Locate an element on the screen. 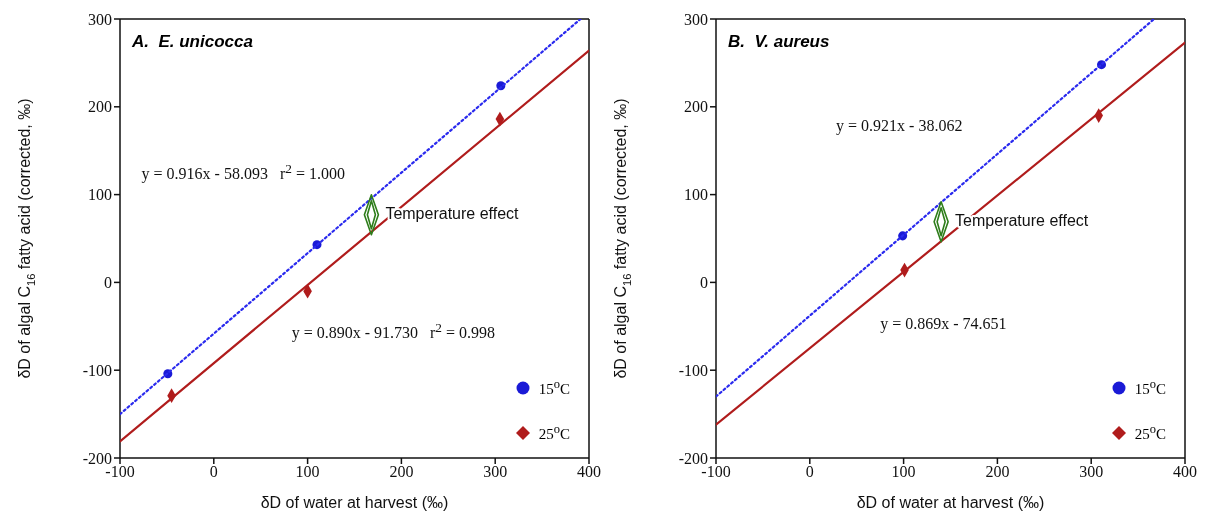 The width and height of the screenshot is (1208, 521). text: B. V. aureus is located at coordinates (779, 42).